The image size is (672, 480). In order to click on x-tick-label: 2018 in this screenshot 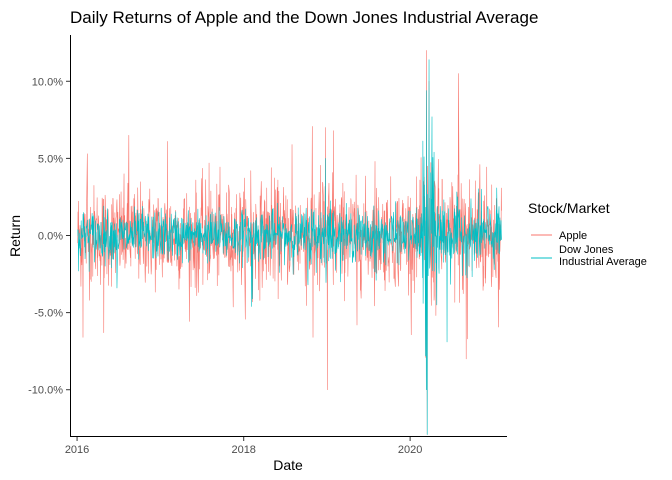, I will do `click(243, 450)`.